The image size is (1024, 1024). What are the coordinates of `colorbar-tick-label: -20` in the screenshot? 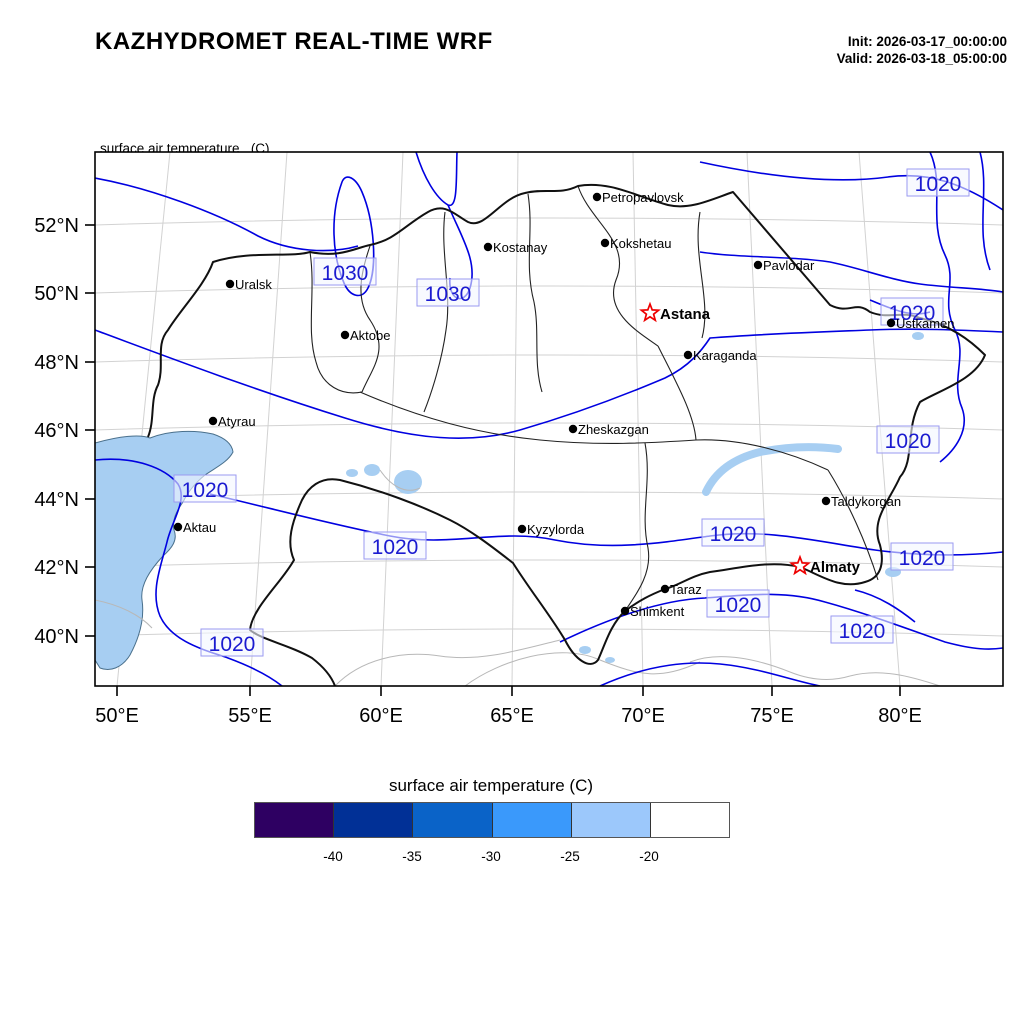 It's located at (649, 856).